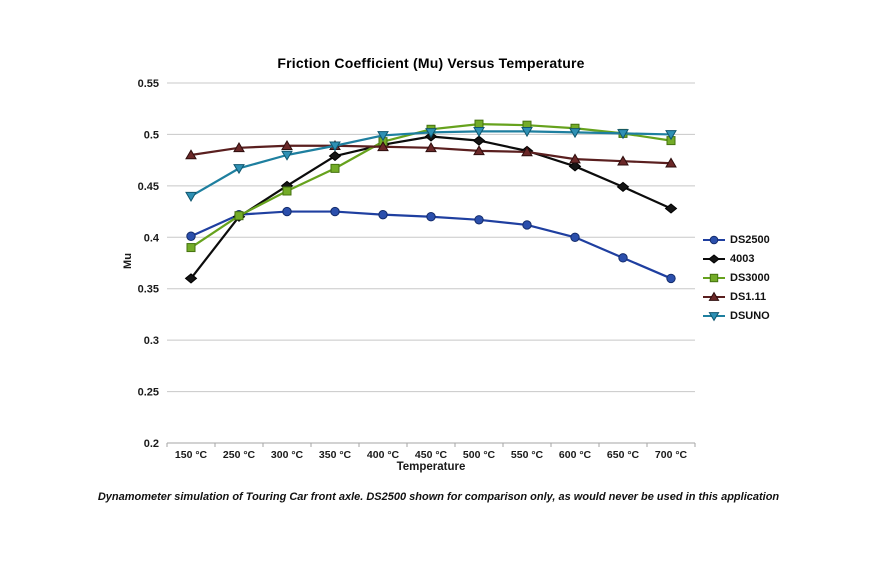 The image size is (877, 573). I want to click on x-tick-label: 150 °C, so click(191, 455).